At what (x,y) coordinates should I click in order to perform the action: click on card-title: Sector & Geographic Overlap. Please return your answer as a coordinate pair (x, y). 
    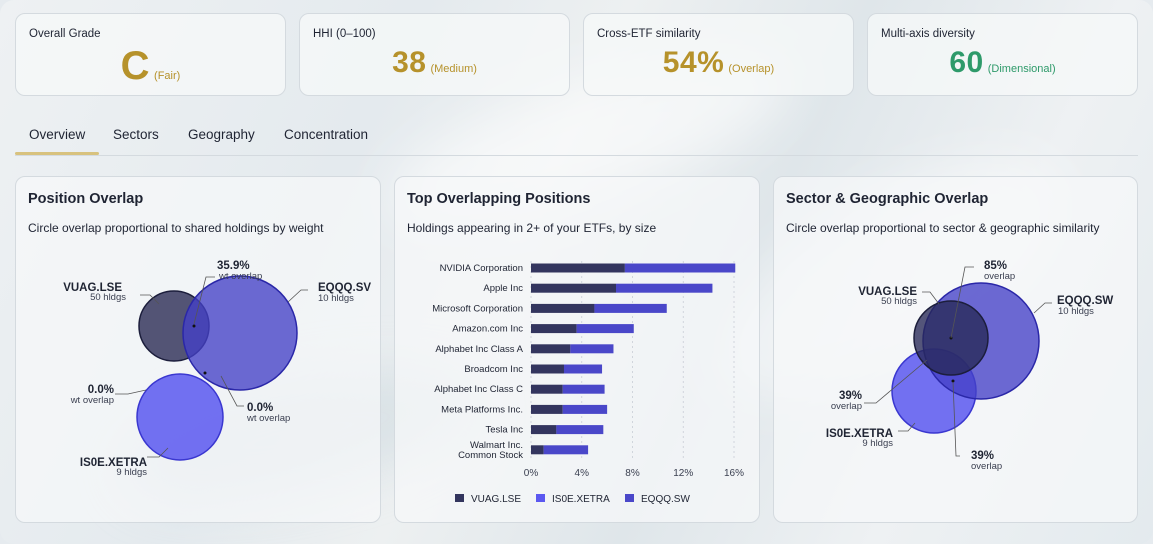
    Looking at the image, I should click on (887, 199).